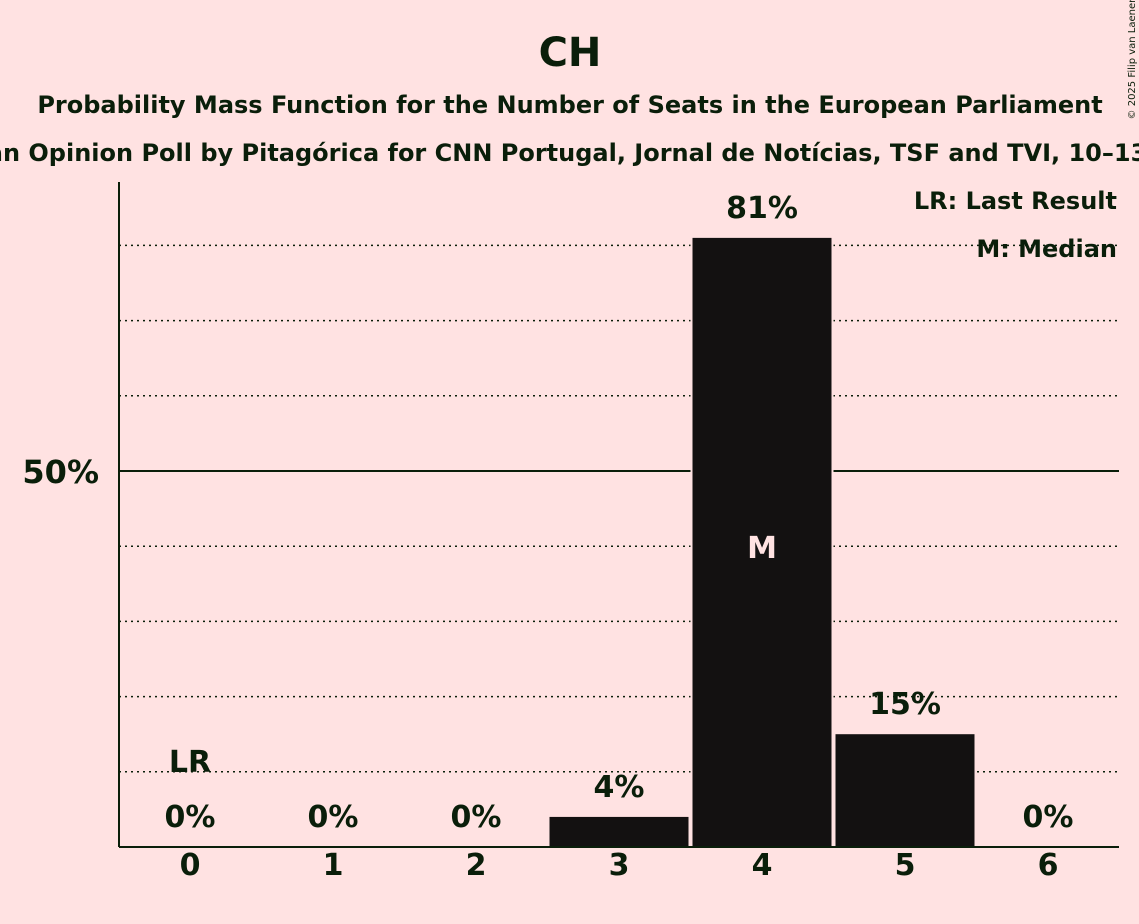 The image size is (1139, 924). What do you see at coordinates (190, 762) in the screenshot?
I see `last-result-marker: LR` at bounding box center [190, 762].